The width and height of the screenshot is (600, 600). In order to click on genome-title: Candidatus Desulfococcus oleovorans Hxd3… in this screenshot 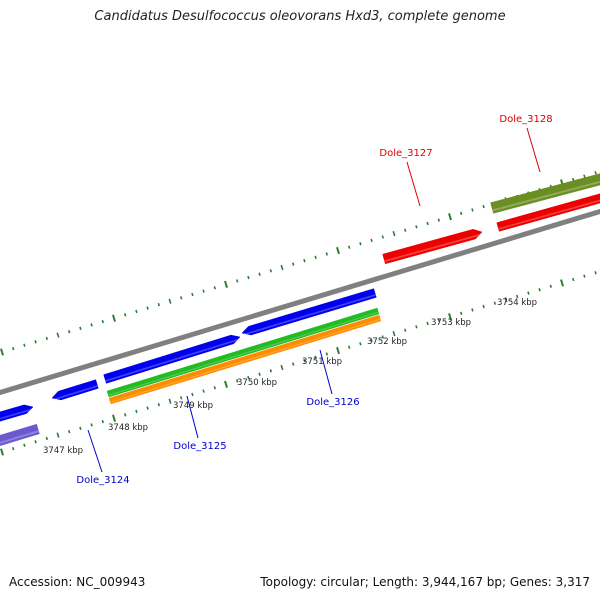, I will do `click(300, 16)`.